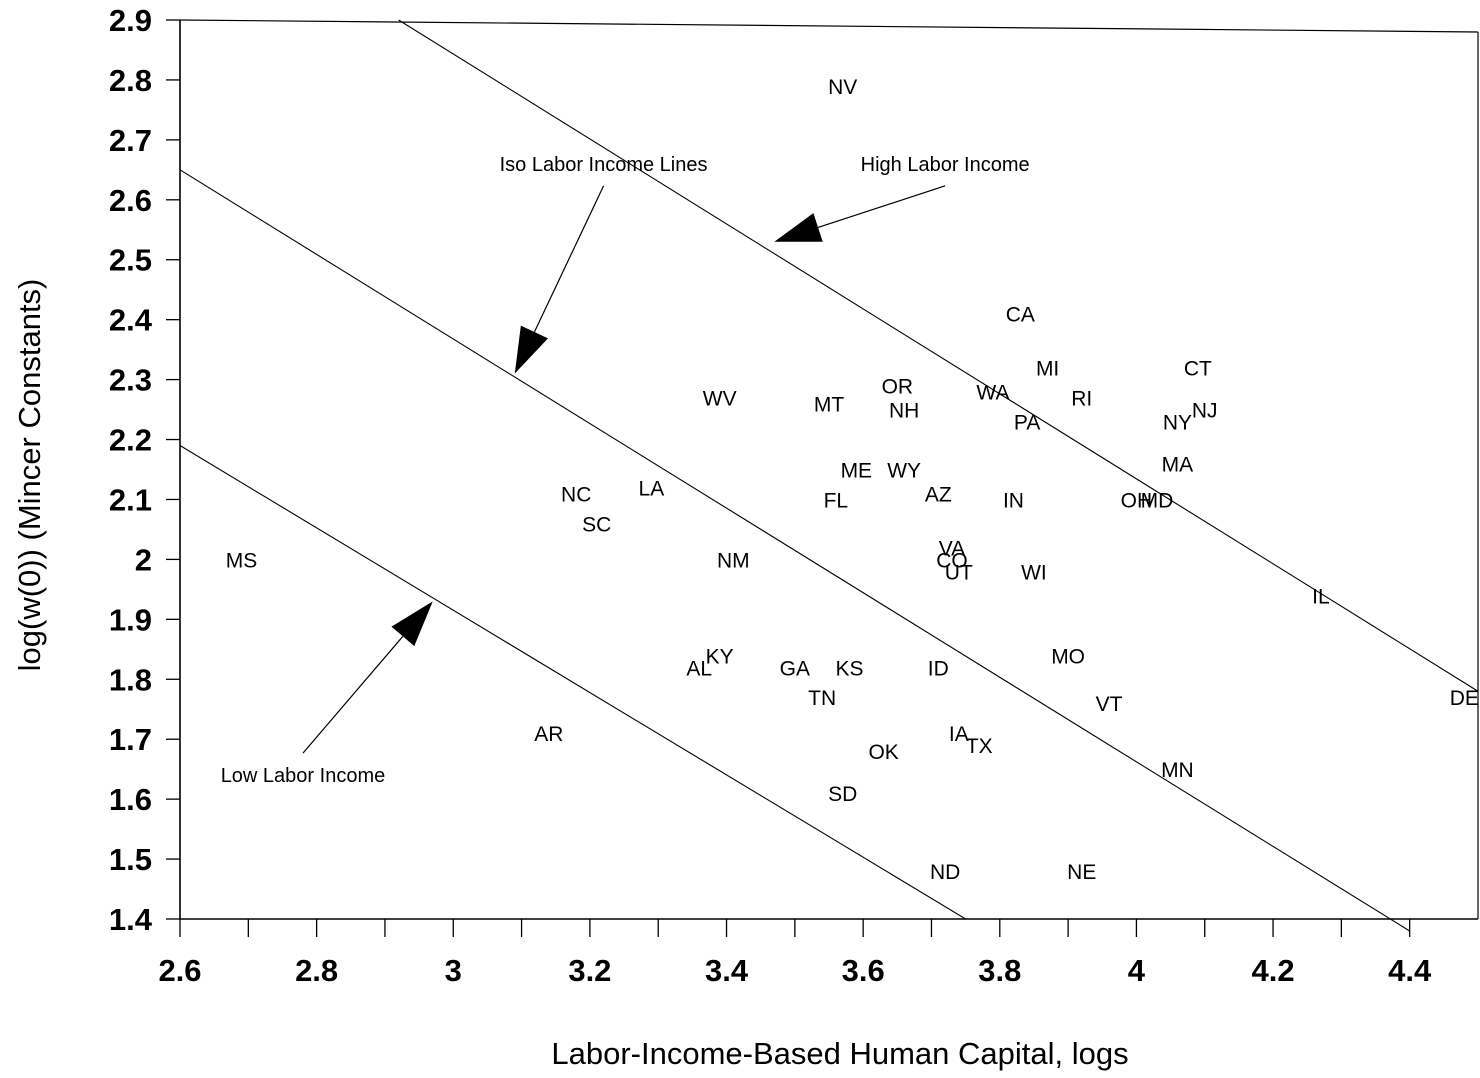 The height and width of the screenshot is (1078, 1480). I want to click on x-tick-label: 3, so click(453, 970).